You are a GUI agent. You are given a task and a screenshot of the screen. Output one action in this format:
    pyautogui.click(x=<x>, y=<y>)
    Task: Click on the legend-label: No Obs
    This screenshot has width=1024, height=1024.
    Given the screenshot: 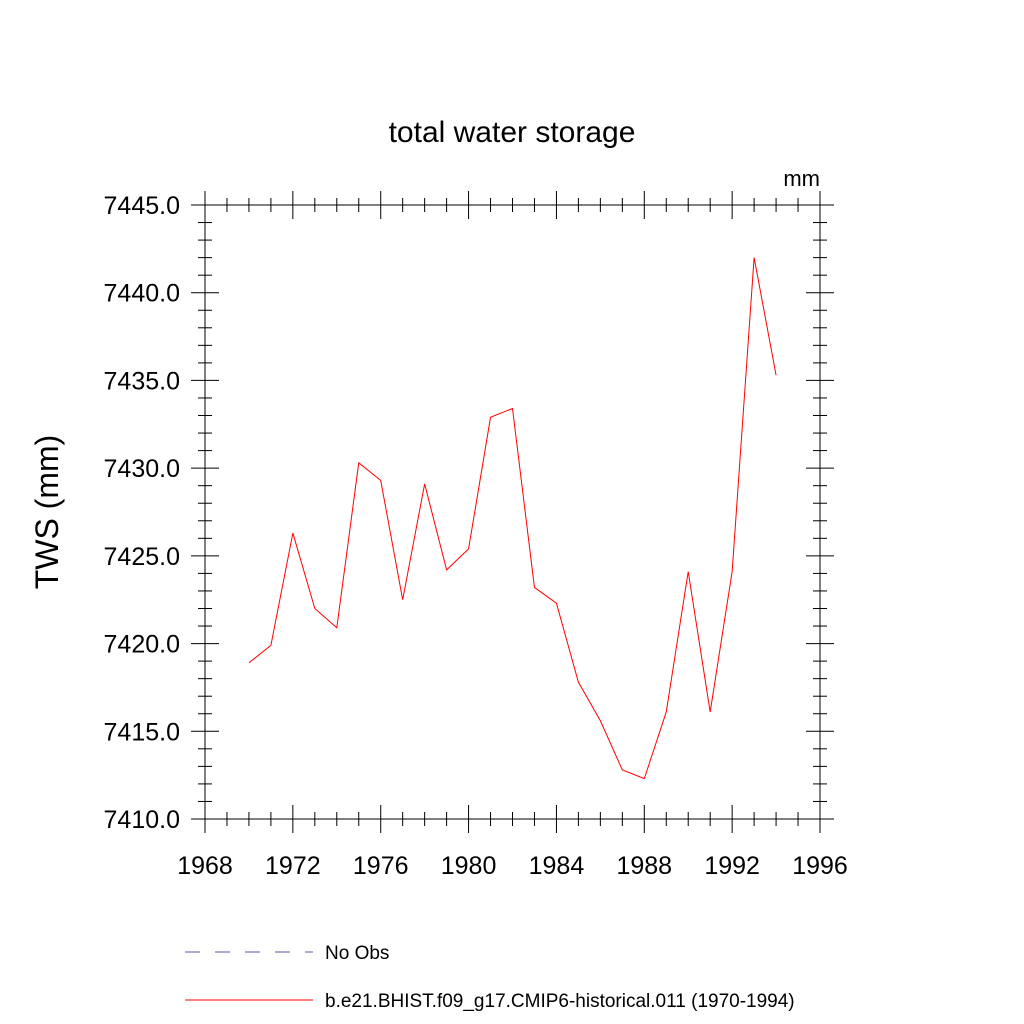 What is the action you would take?
    pyautogui.click(x=357, y=953)
    